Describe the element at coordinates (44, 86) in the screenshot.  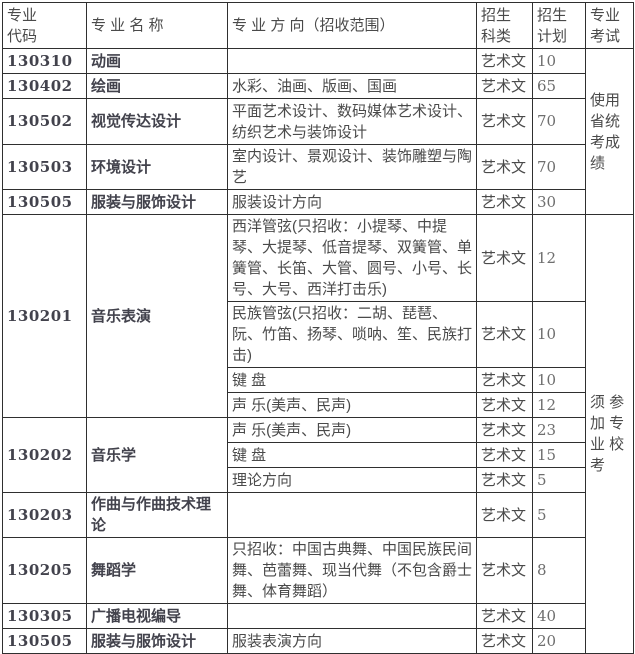
I see `cell-code: 130402` at that location.